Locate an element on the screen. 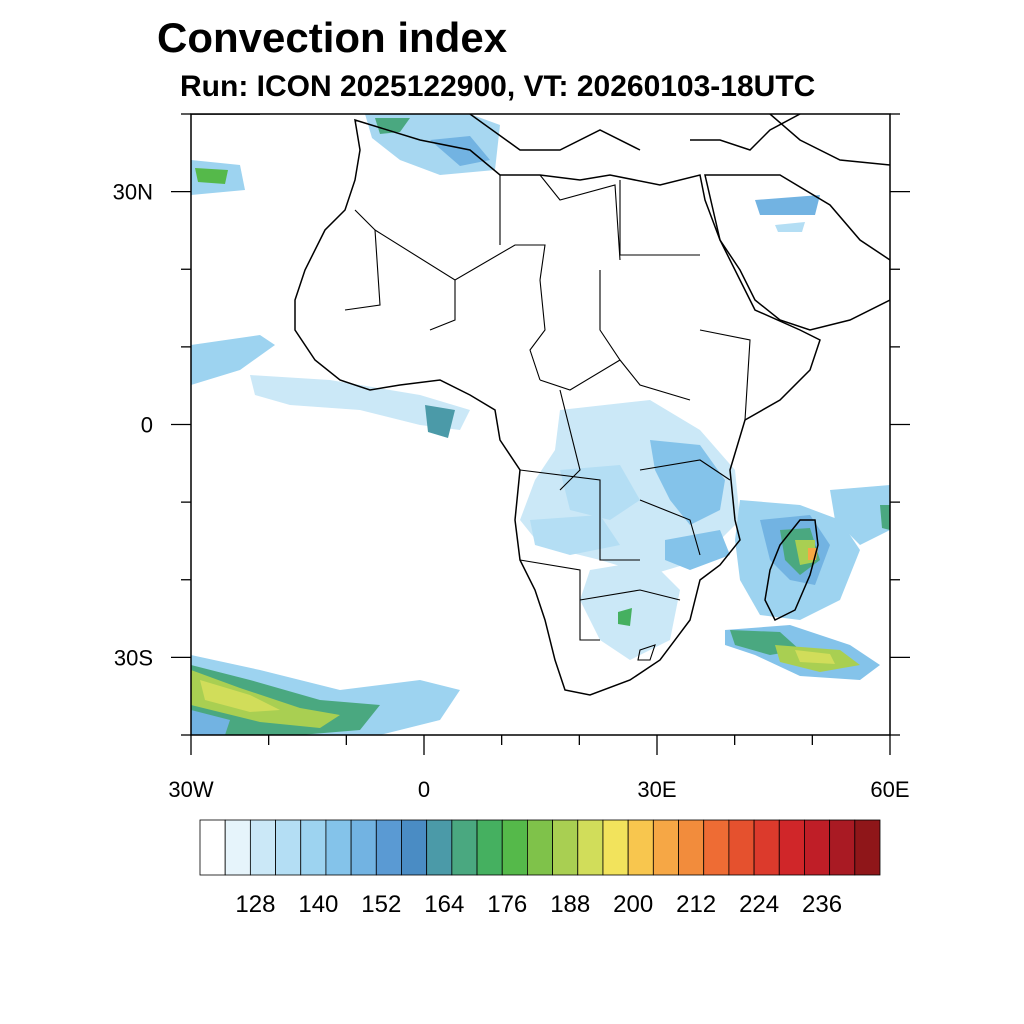 The width and height of the screenshot is (1024, 1024). colorbar-label: 152 is located at coordinates (381, 904).